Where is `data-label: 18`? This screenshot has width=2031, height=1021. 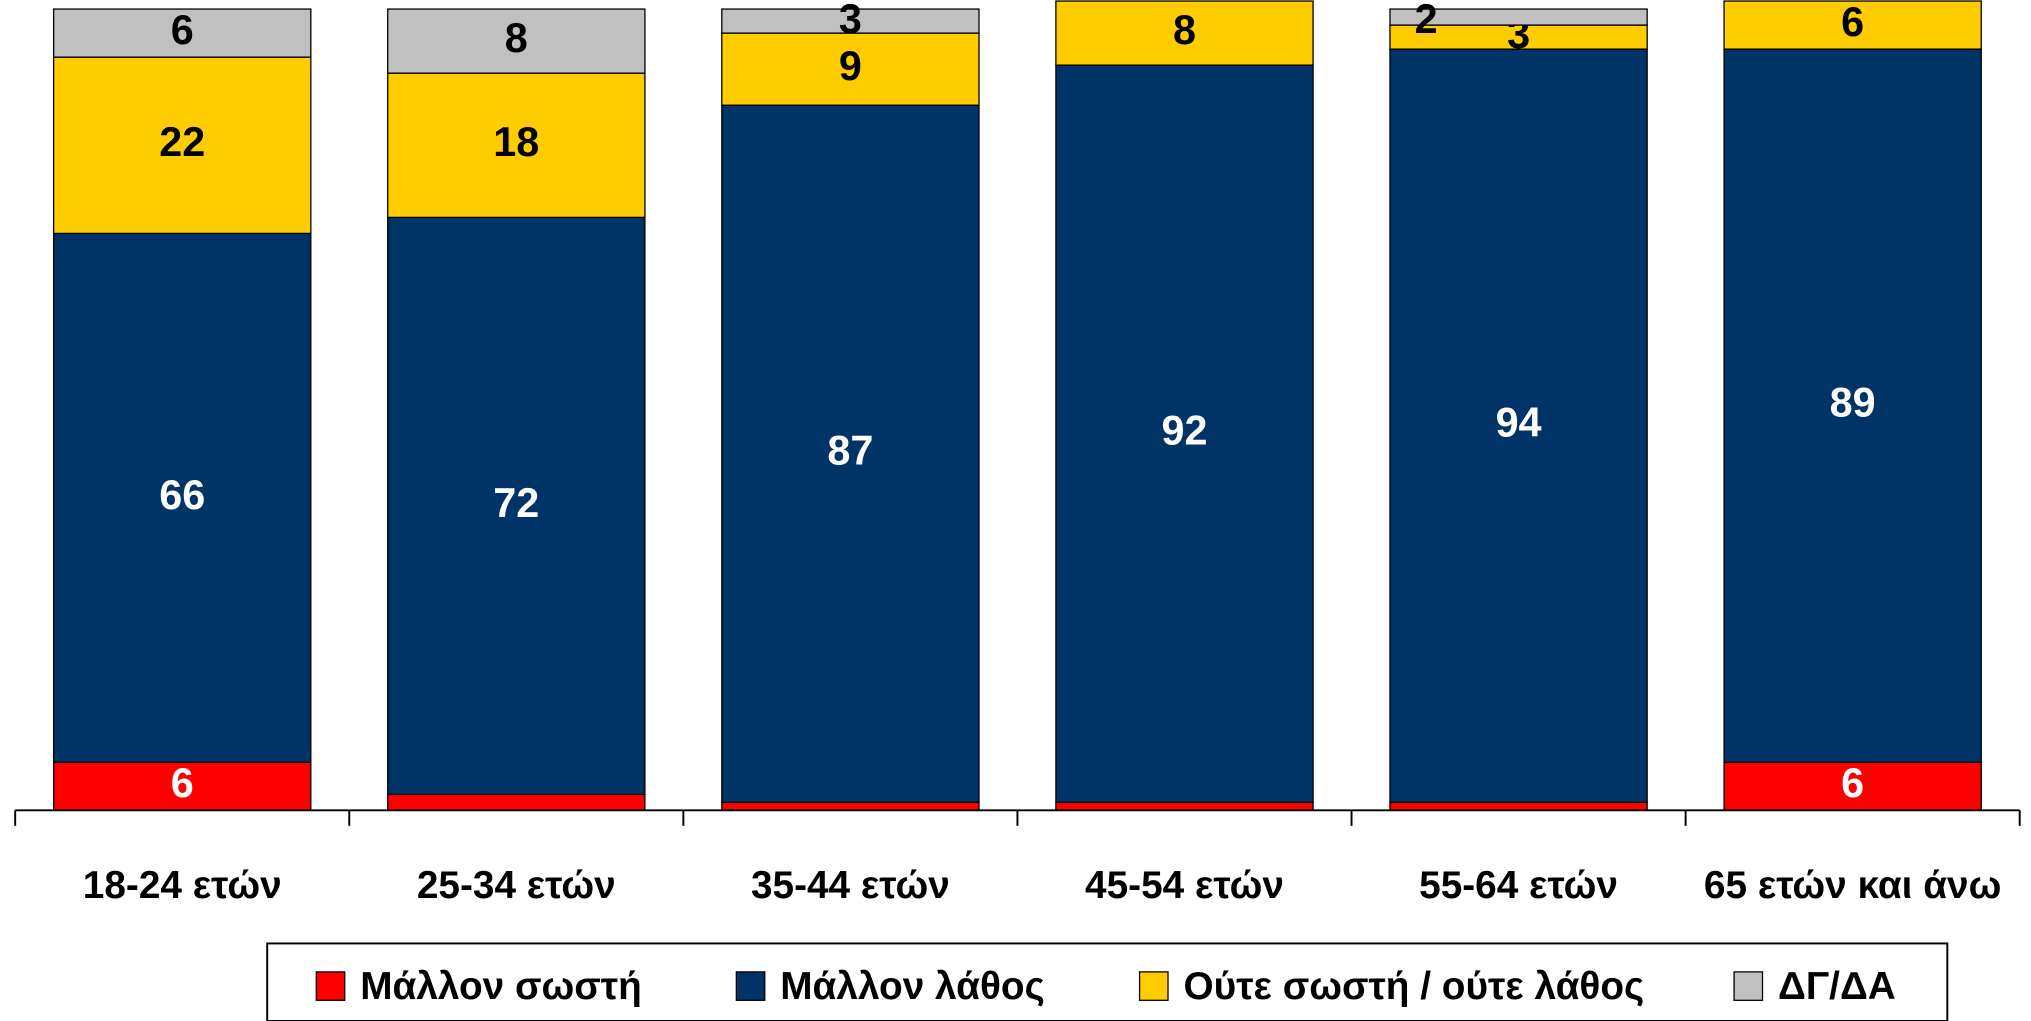 data-label: 18 is located at coordinates (516, 142).